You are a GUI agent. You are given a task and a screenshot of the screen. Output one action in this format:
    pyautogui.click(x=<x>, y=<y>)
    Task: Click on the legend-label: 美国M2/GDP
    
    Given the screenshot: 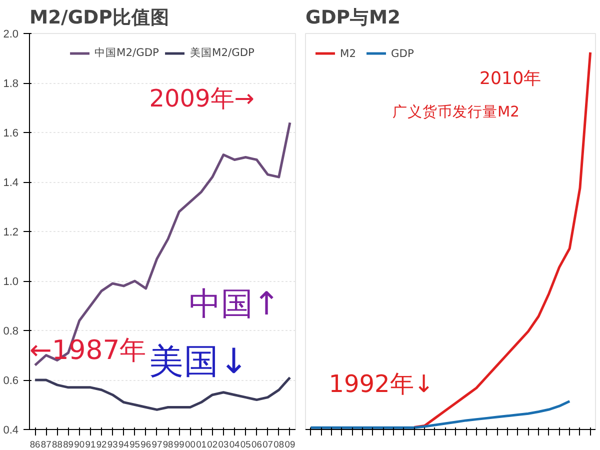 What is the action you would take?
    pyautogui.click(x=222, y=53)
    